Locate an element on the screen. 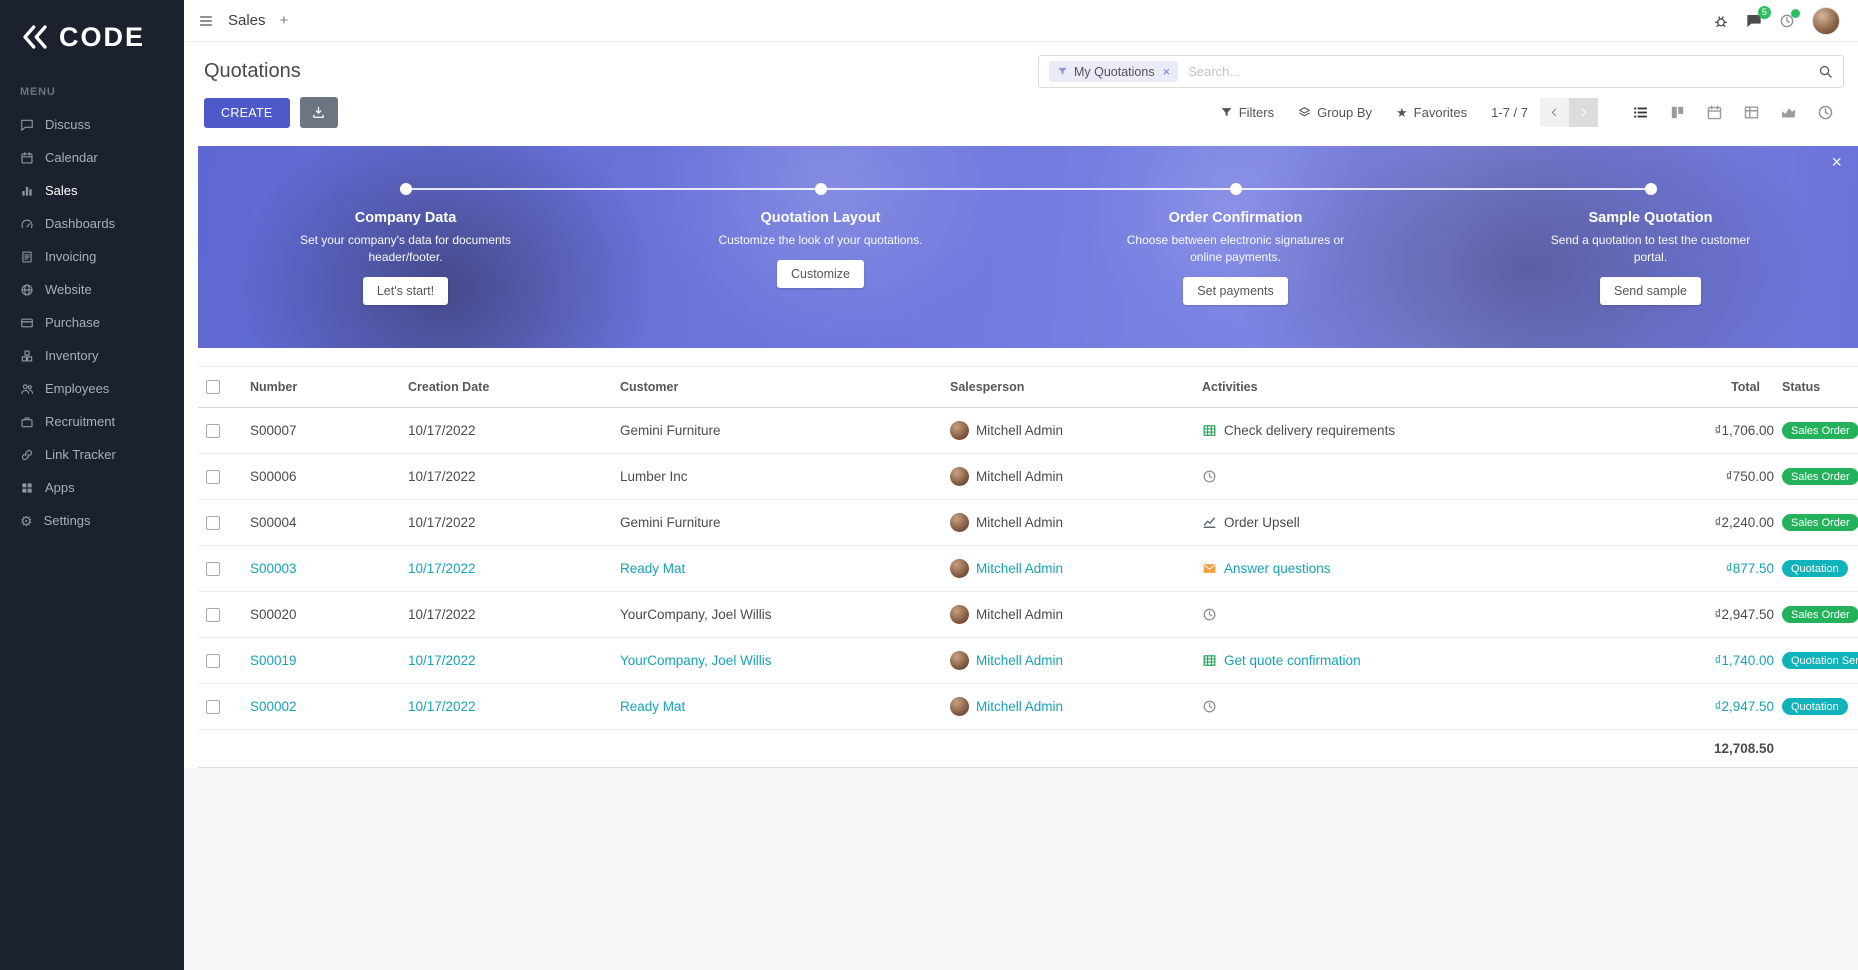  debug-icon is located at coordinates (1721, 21).